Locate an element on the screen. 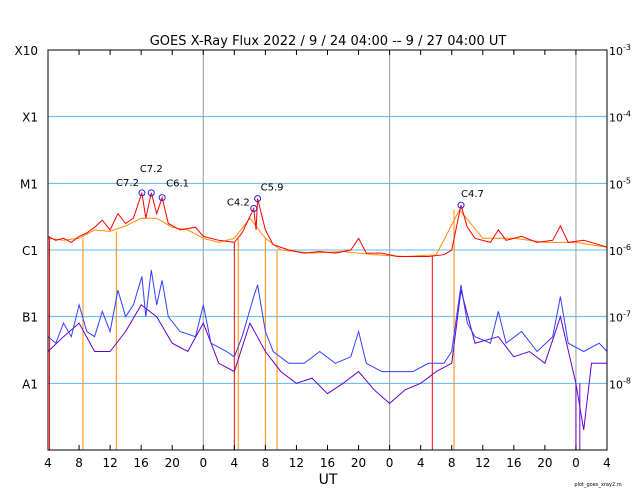  flare-label: C4.2 is located at coordinates (238, 202).